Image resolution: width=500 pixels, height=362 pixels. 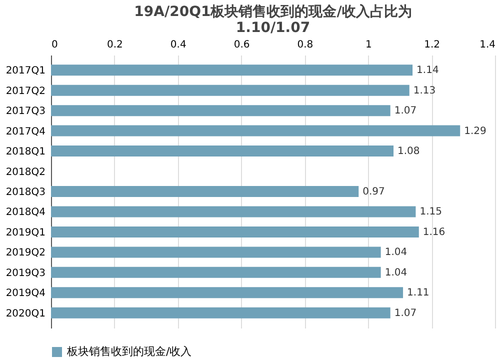 I want to click on y-tick-label: 2018Q1, so click(x=26, y=152).